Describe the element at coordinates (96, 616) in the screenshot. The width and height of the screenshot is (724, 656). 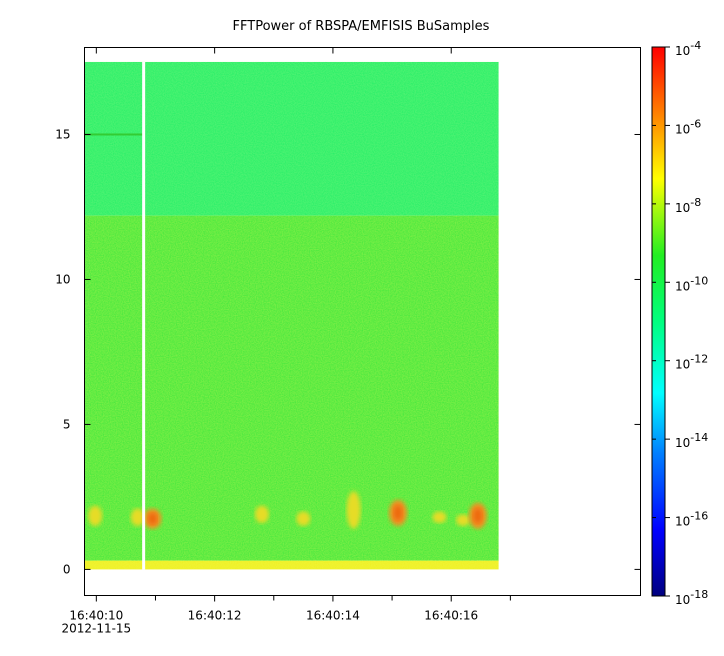
I see `x-tick-label: 16:40:10` at that location.